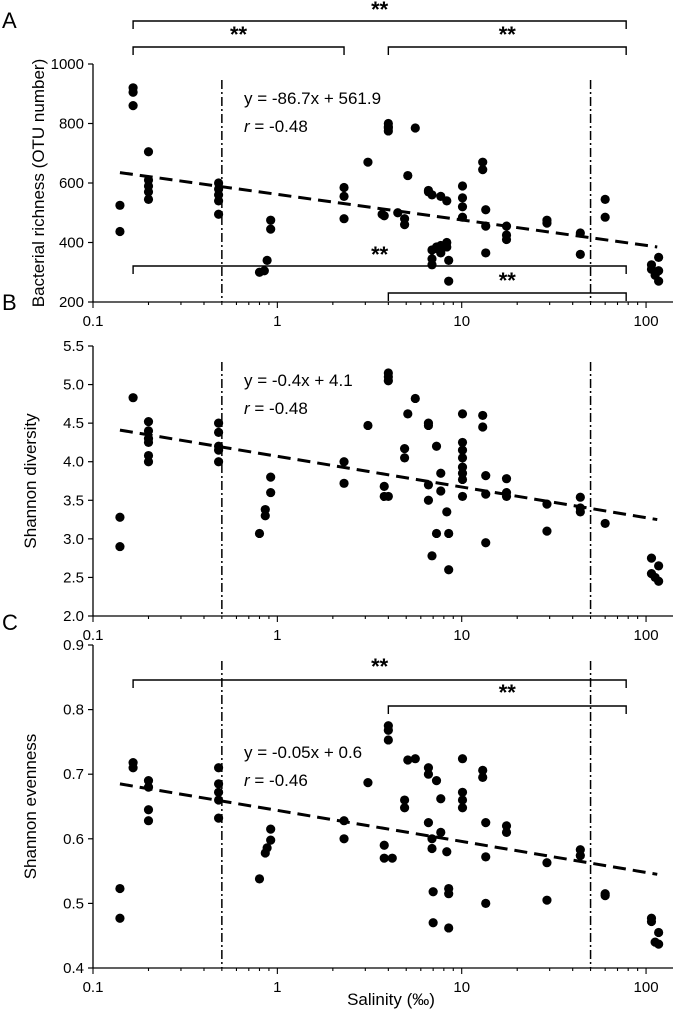  What do you see at coordinates (71, 302) in the screenshot?
I see `y-tick-label: 200` at bounding box center [71, 302].